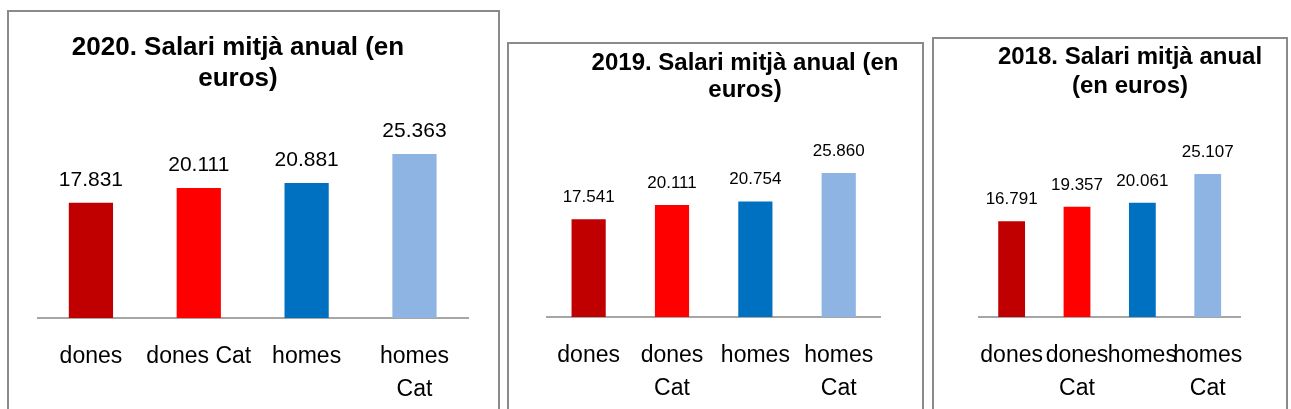  I want to click on data-label: 20.881, so click(306, 158).